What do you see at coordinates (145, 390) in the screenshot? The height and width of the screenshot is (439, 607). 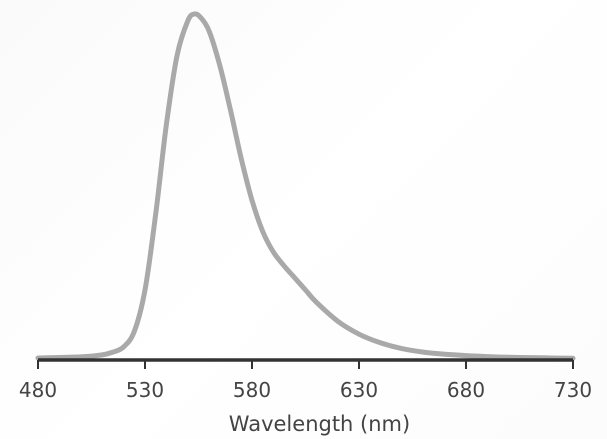 I see `x-tick-label: 530` at bounding box center [145, 390].